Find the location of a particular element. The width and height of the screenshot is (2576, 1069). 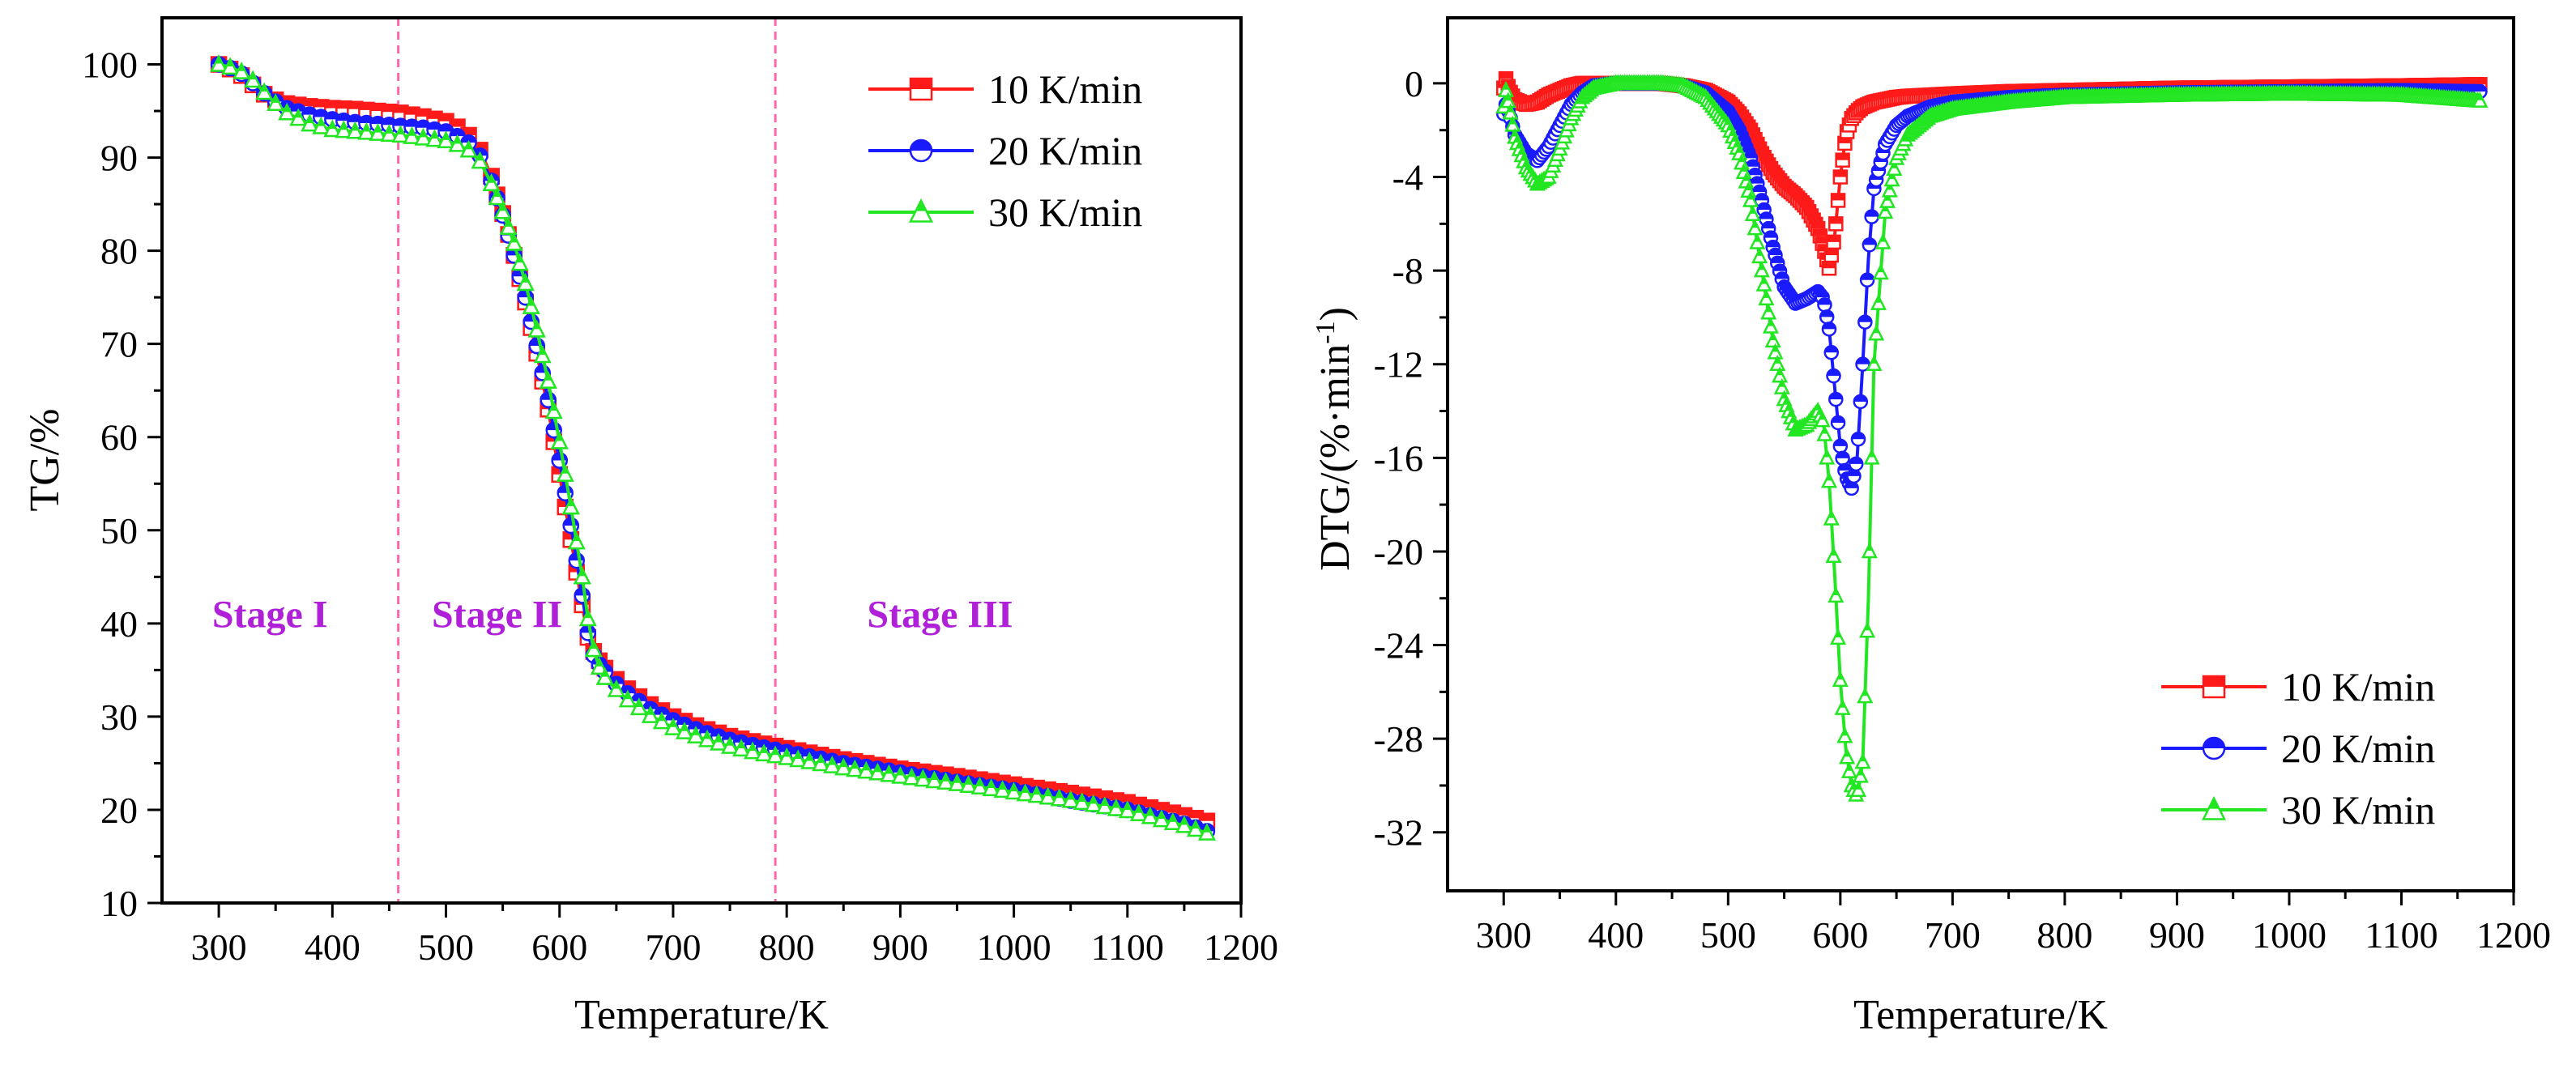

x-tick-label: 1100 is located at coordinates (1127, 947).